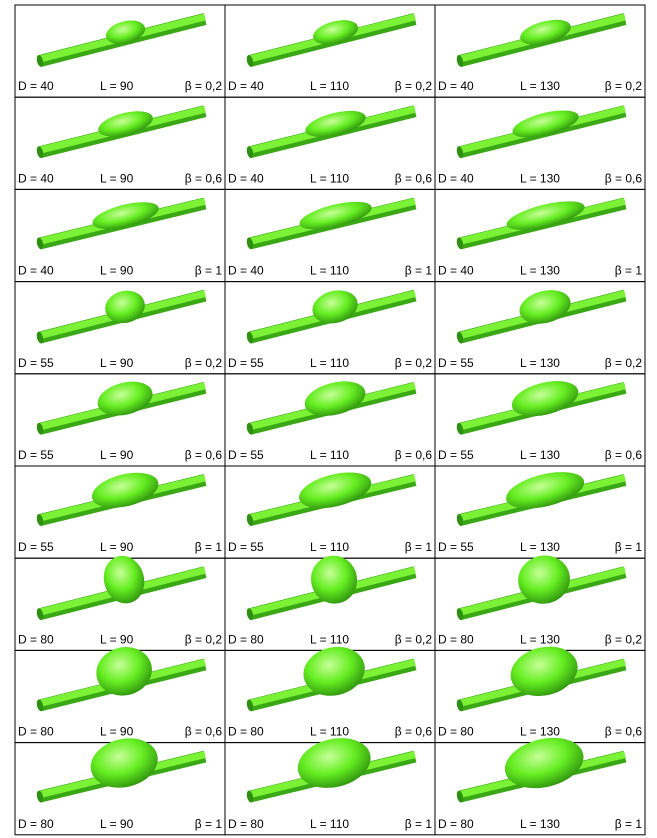 This screenshot has height=838, width=657. I want to click on cell: D = 80 L = 110 β = 1, so click(330, 787).